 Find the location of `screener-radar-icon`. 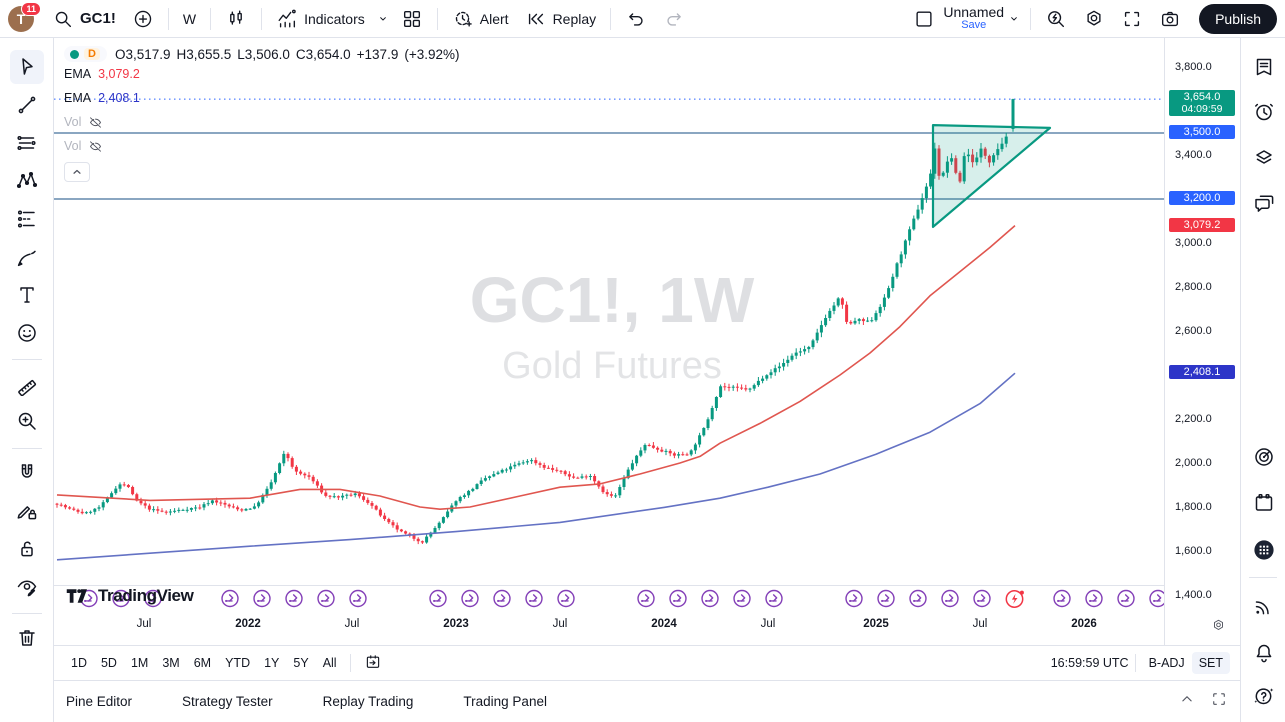

screener-radar-icon is located at coordinates (1263, 456).